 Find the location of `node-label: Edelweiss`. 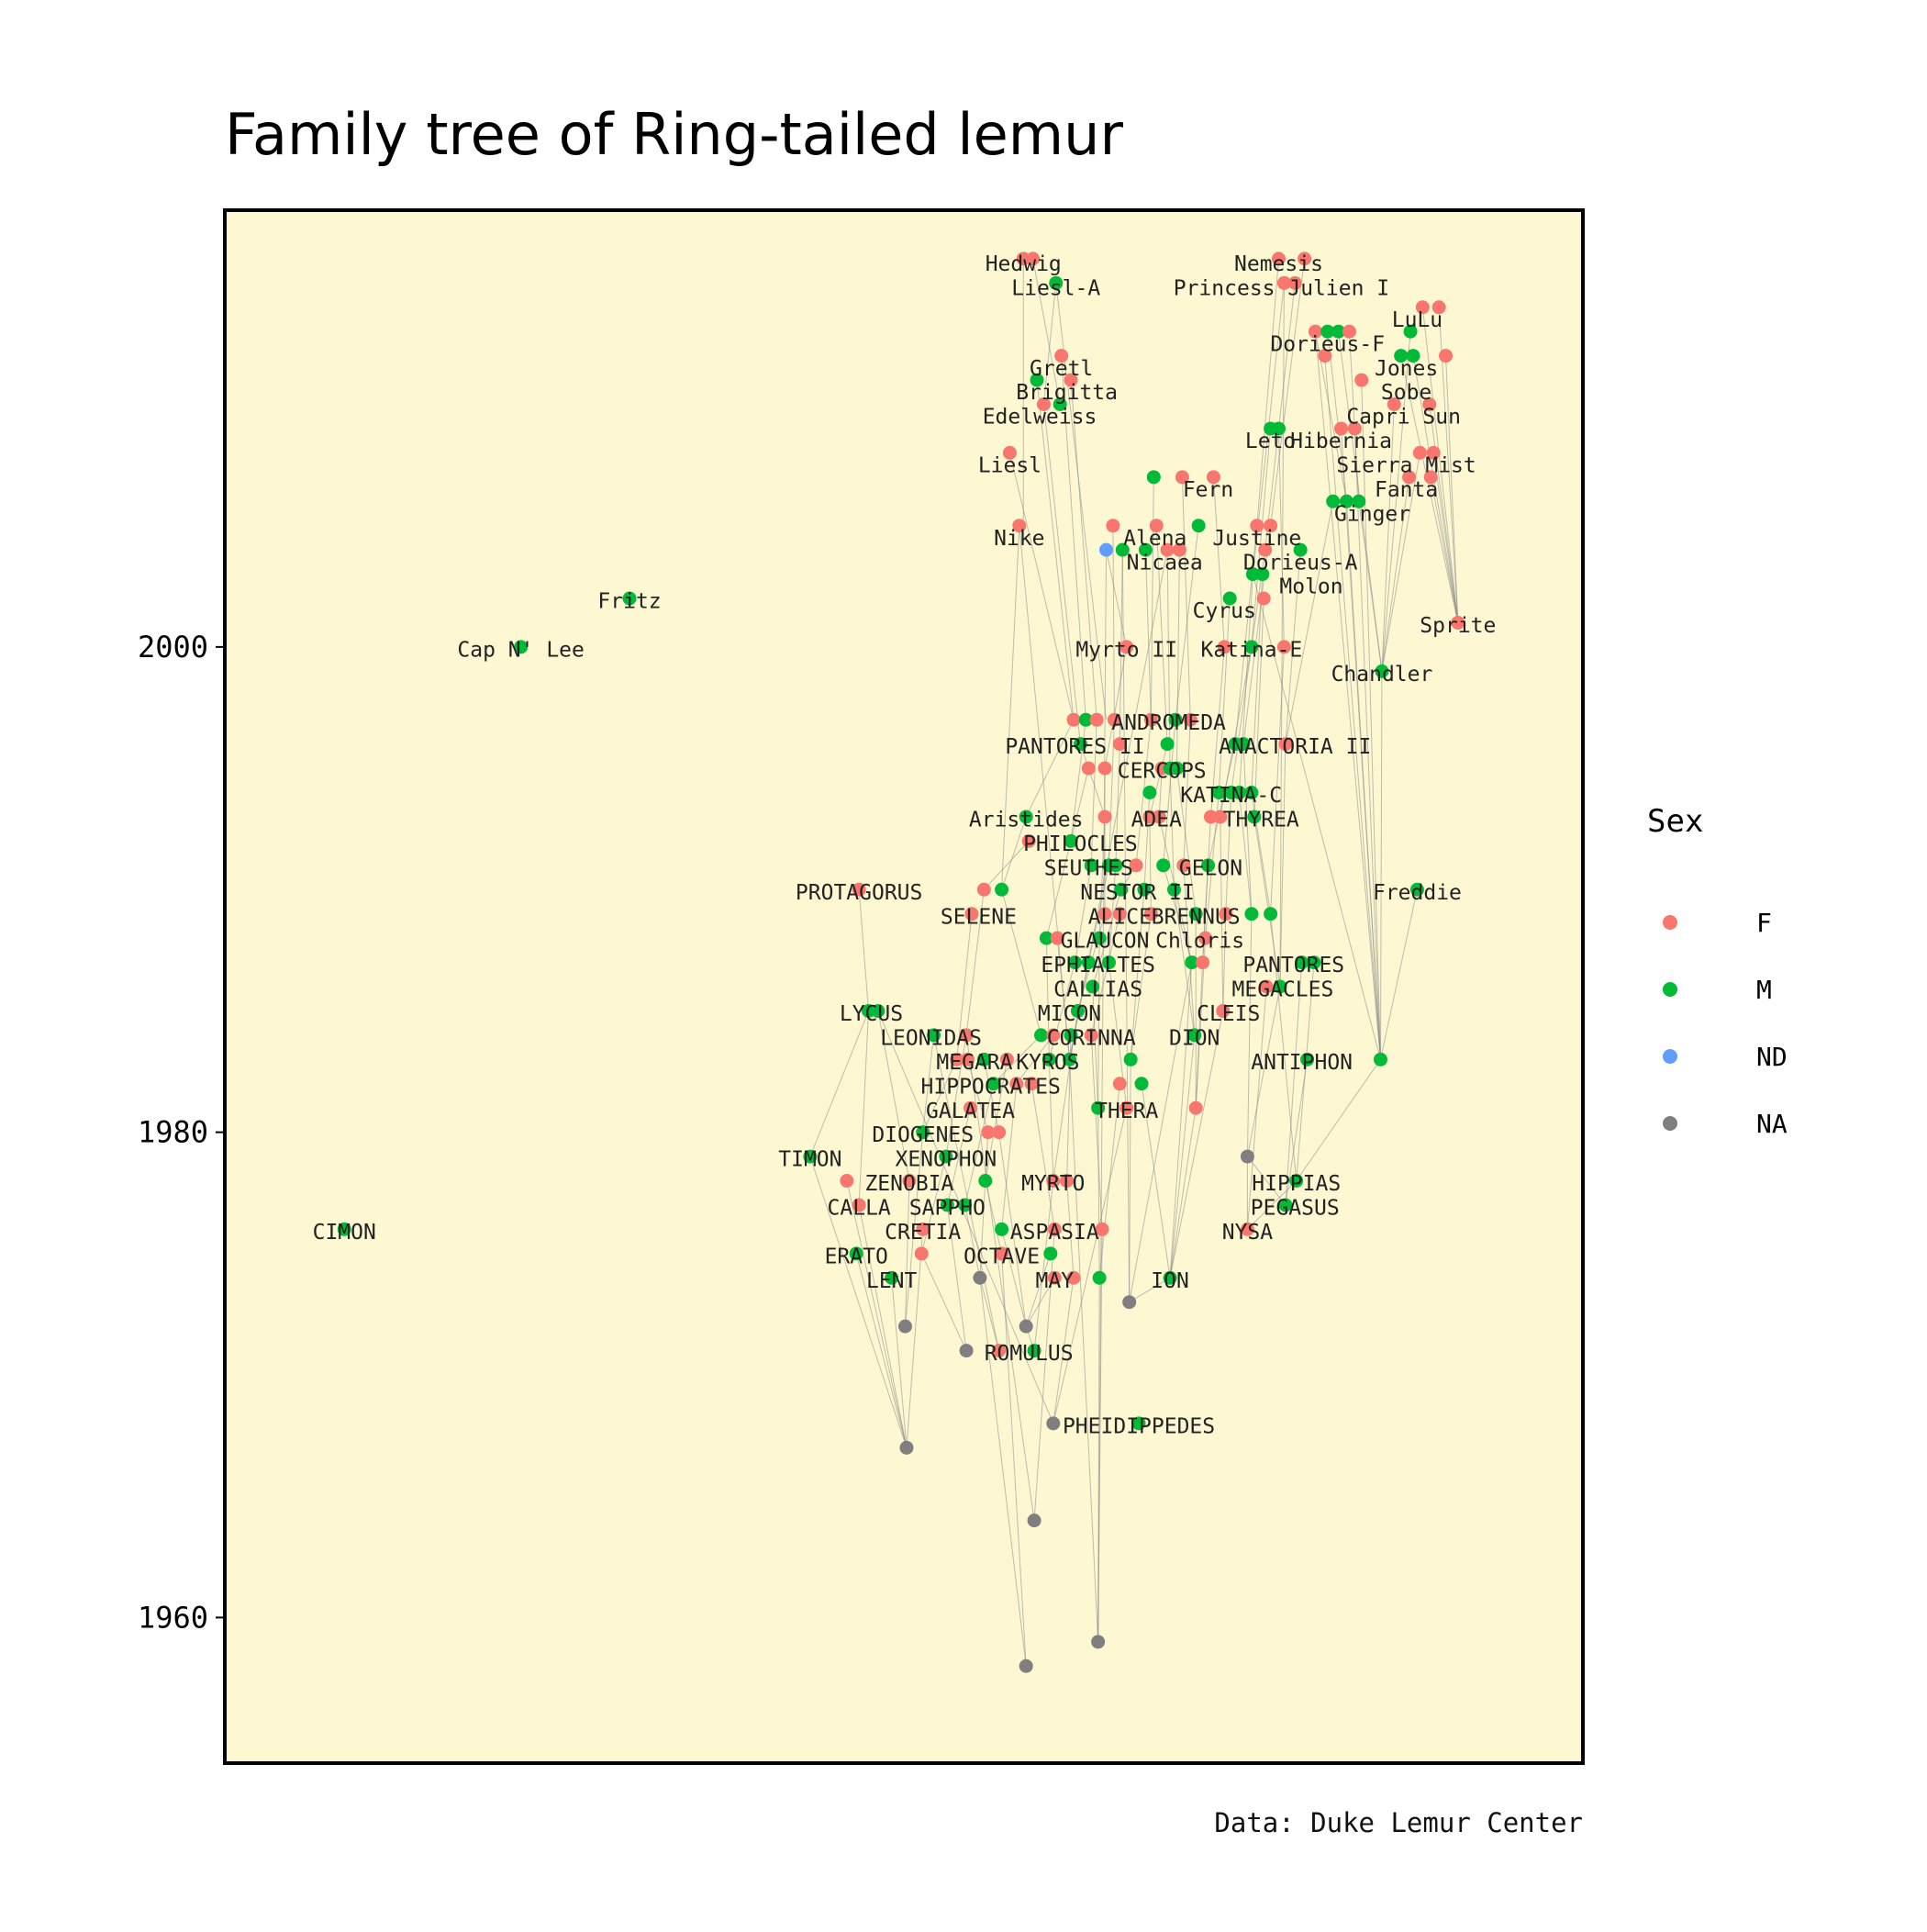

node-label: Edelweiss is located at coordinates (1040, 418).